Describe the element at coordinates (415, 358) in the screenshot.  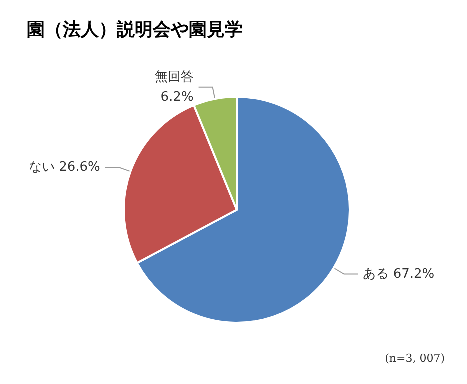
I see `text: (n=3, 007)` at that location.